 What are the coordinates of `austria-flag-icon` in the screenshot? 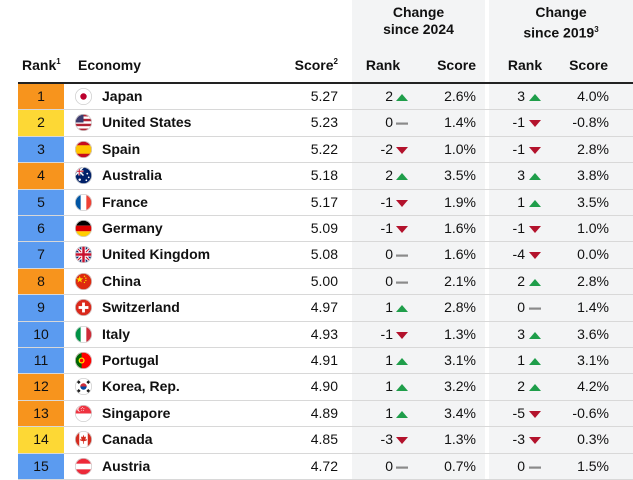 It's located at (83, 466).